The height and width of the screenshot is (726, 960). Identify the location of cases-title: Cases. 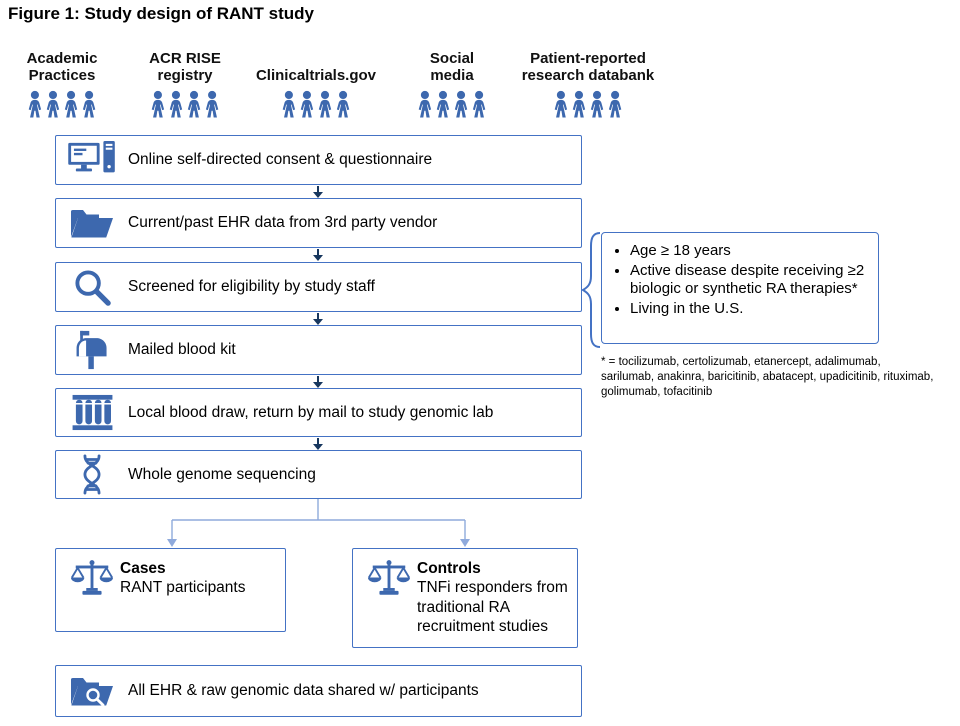
(143, 568).